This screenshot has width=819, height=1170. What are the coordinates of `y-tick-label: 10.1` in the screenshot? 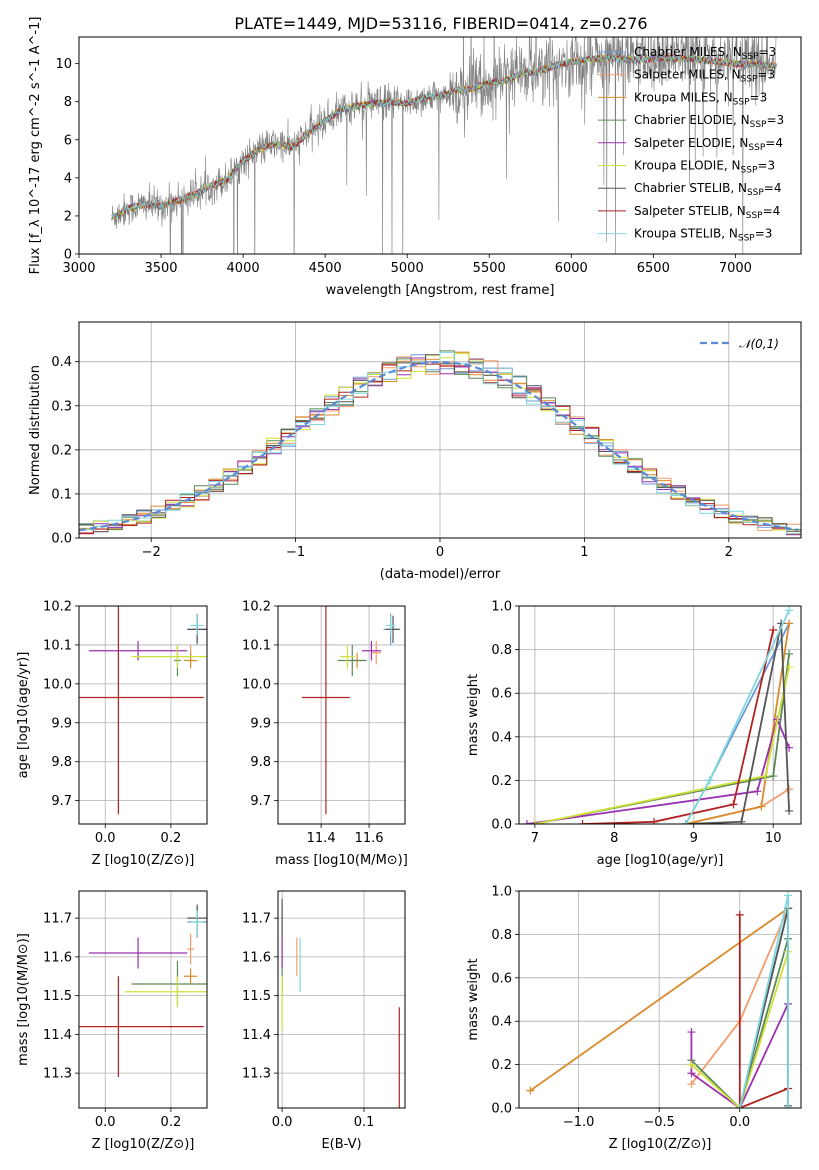 It's located at (256, 645).